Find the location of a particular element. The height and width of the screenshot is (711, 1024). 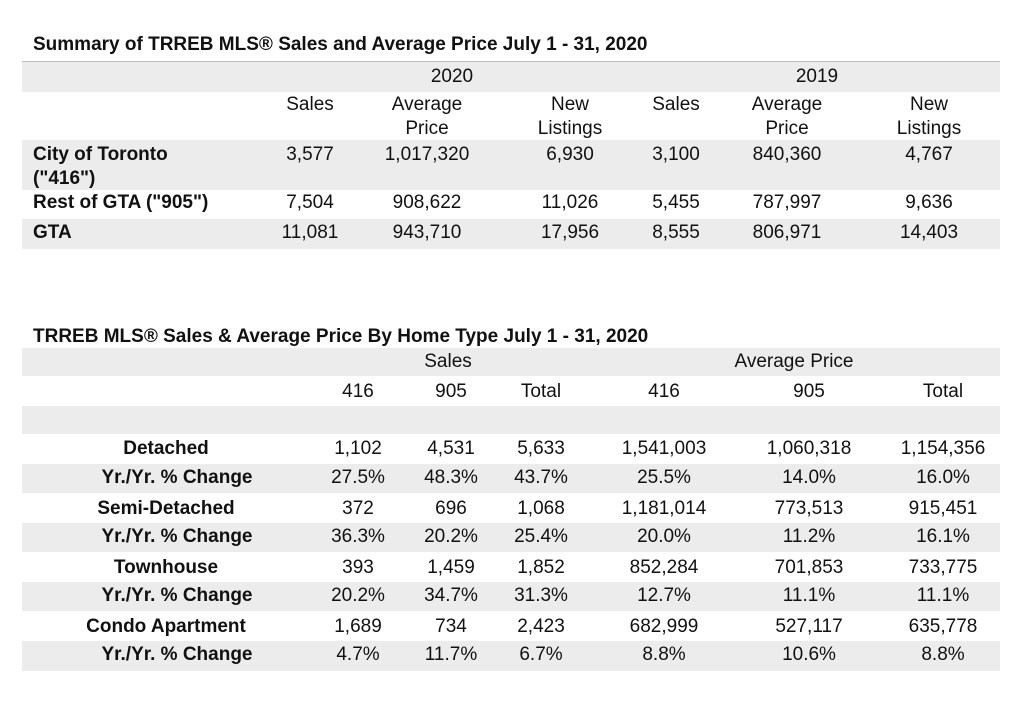

value-cell: 1,689 is located at coordinates (358, 626).